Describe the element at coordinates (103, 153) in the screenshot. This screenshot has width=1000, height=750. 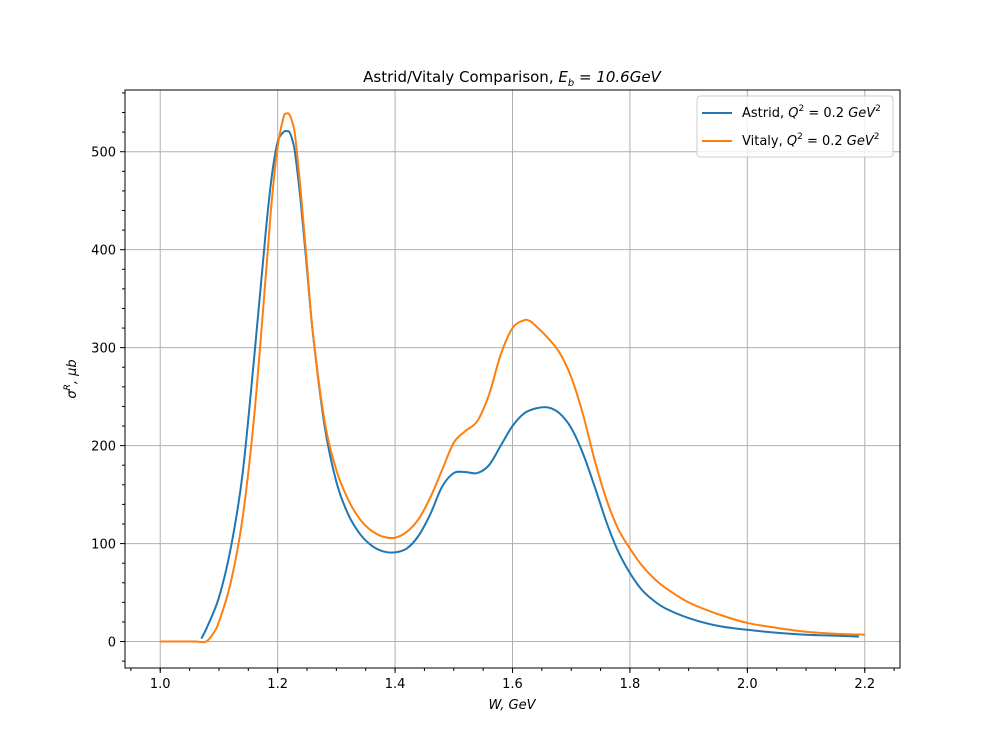
I see `y-tick-label: 500` at that location.